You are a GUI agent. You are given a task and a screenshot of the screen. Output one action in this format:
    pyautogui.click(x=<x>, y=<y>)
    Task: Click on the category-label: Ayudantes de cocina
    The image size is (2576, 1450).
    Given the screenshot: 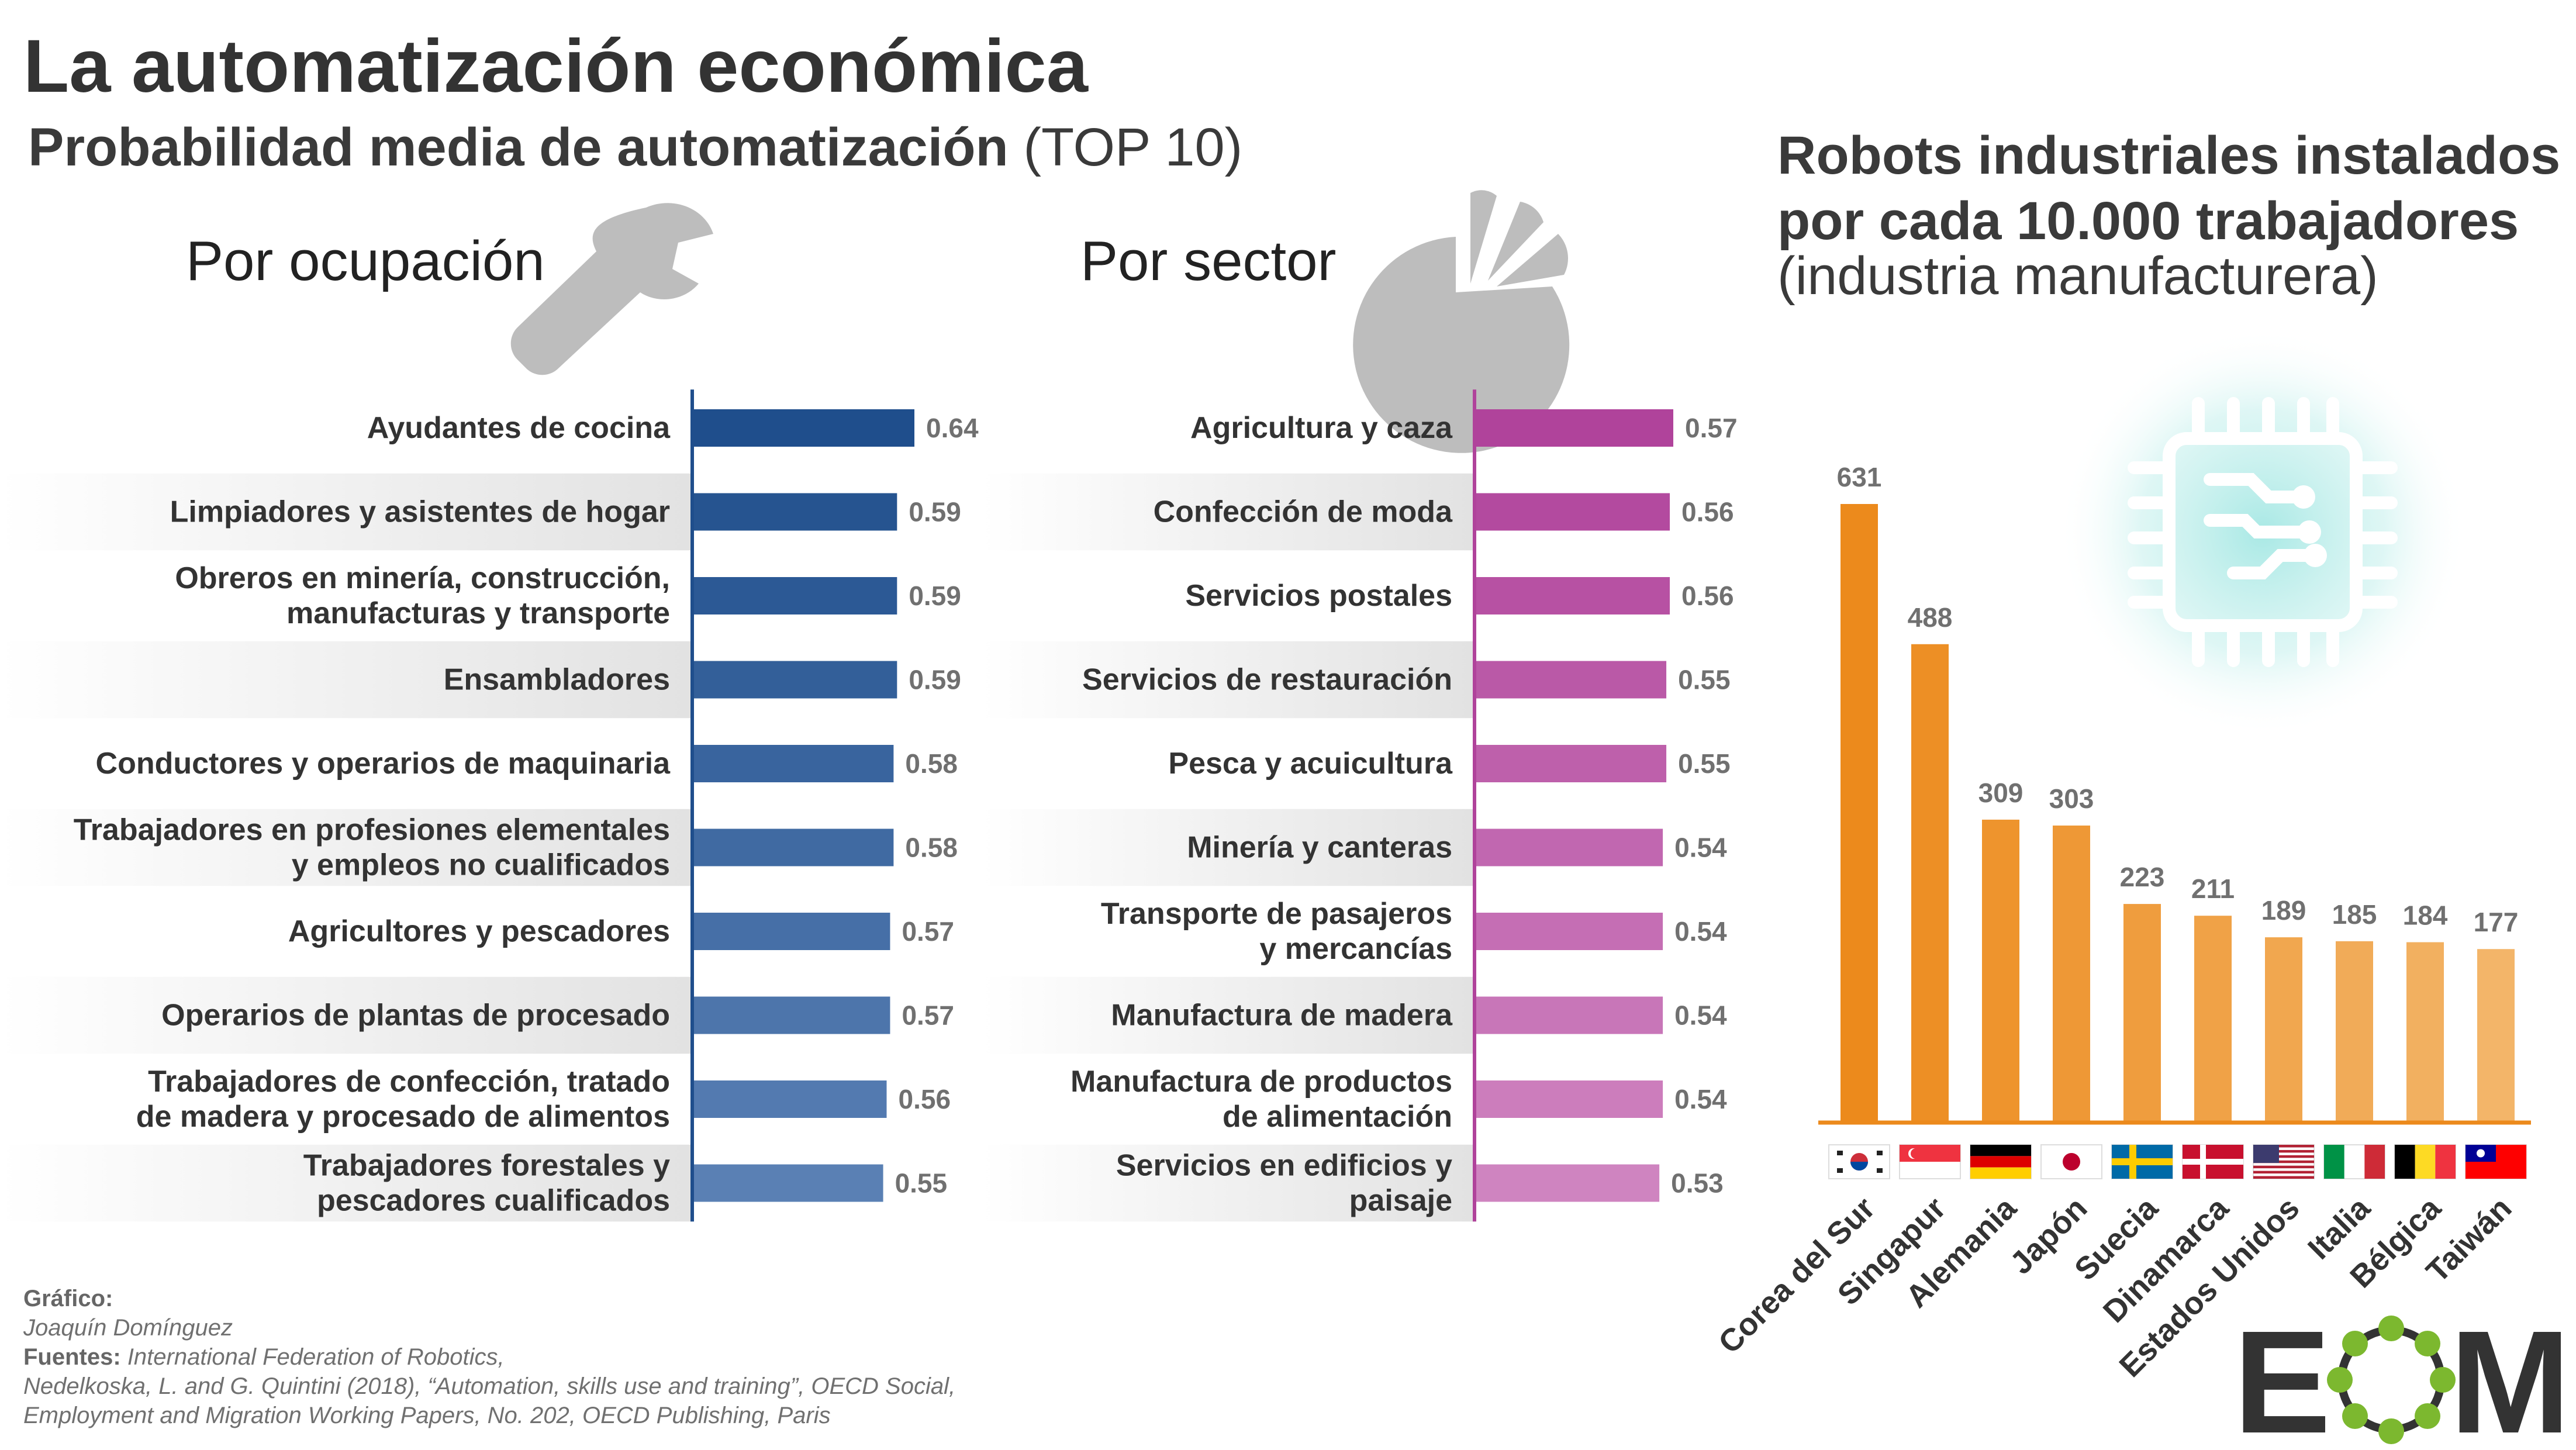 What is the action you would take?
    pyautogui.click(x=519, y=428)
    